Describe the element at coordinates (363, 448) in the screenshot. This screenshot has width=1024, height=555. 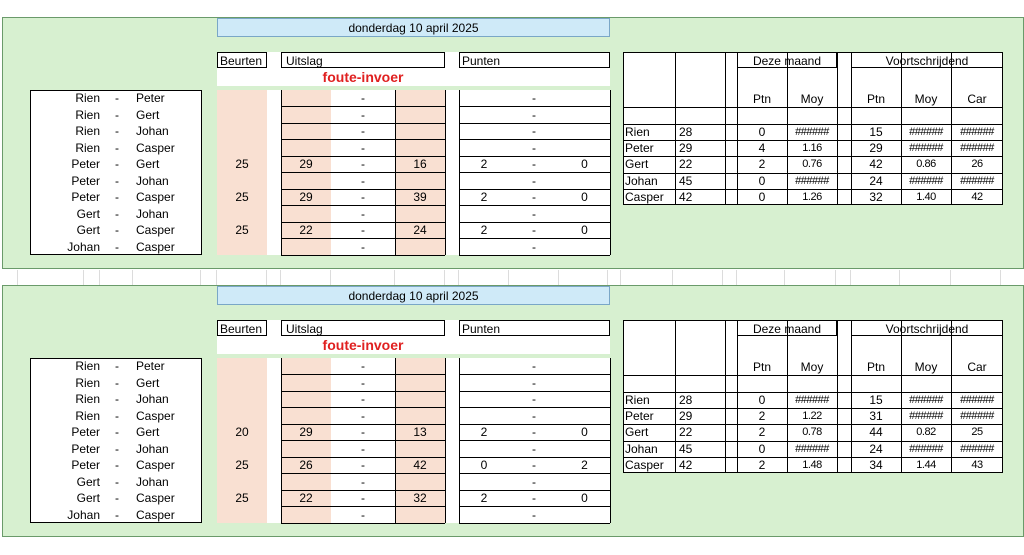
I see `score-dash: -` at that location.